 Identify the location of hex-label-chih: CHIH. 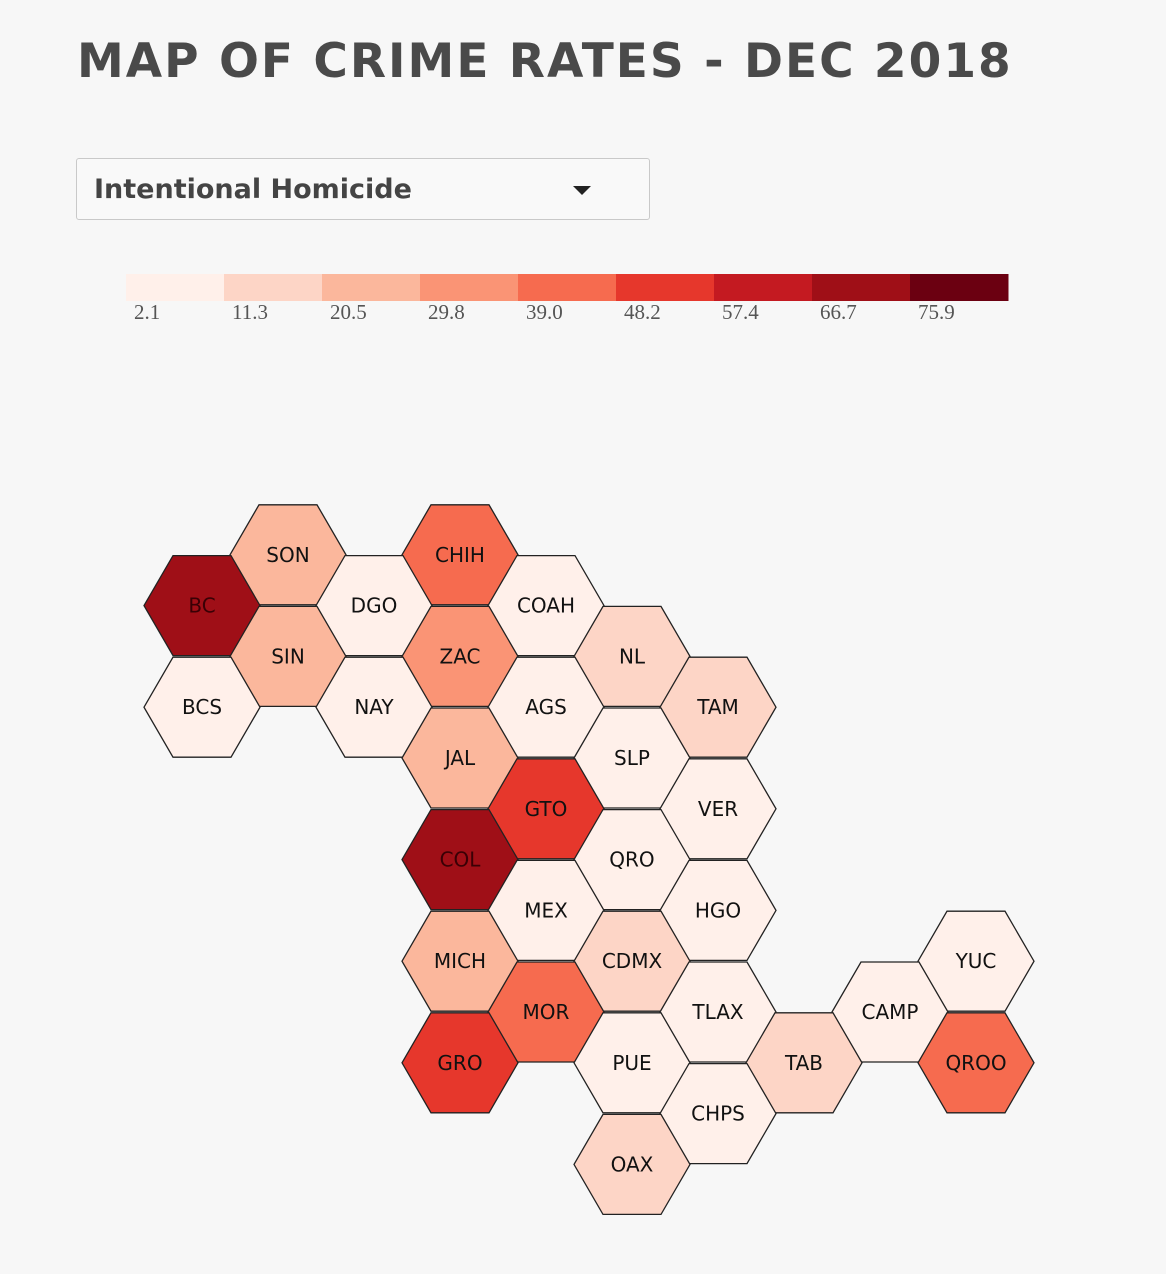
(460, 555).